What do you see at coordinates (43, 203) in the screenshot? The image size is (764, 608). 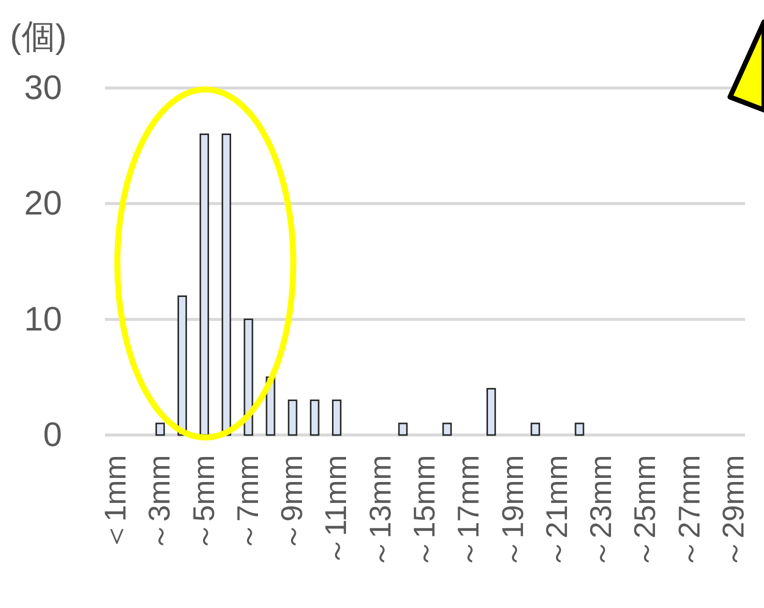 I see `y-tick-label: 20` at bounding box center [43, 203].